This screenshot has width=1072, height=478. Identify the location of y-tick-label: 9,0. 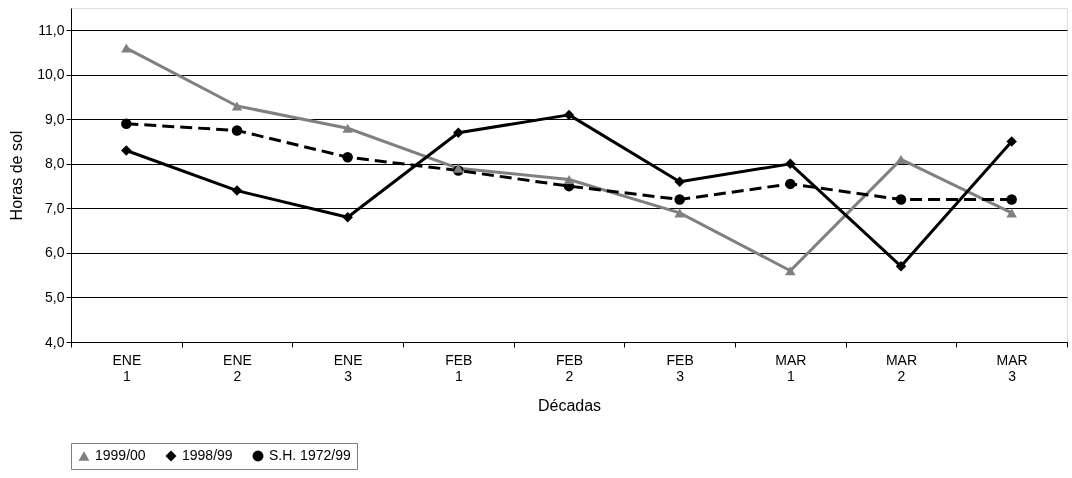
(55, 118).